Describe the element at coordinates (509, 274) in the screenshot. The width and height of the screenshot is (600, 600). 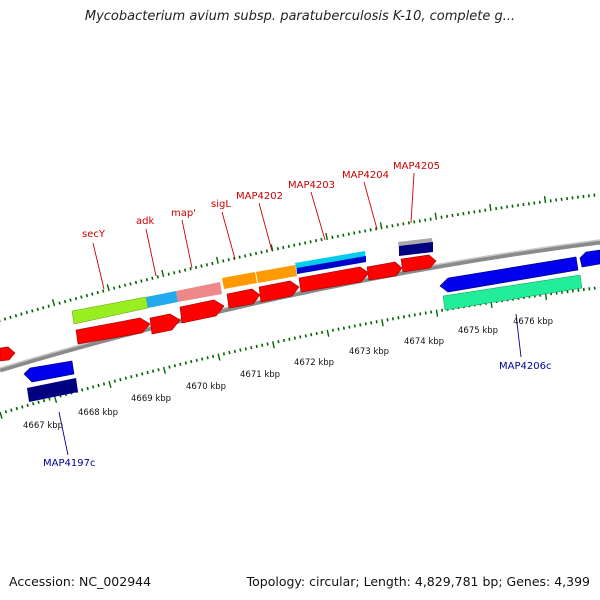
I see `gene-MAP4206c-arrow` at that location.